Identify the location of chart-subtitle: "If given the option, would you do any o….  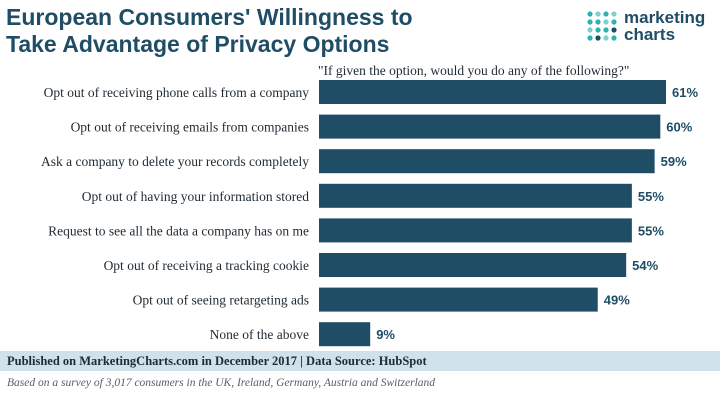
(474, 70).